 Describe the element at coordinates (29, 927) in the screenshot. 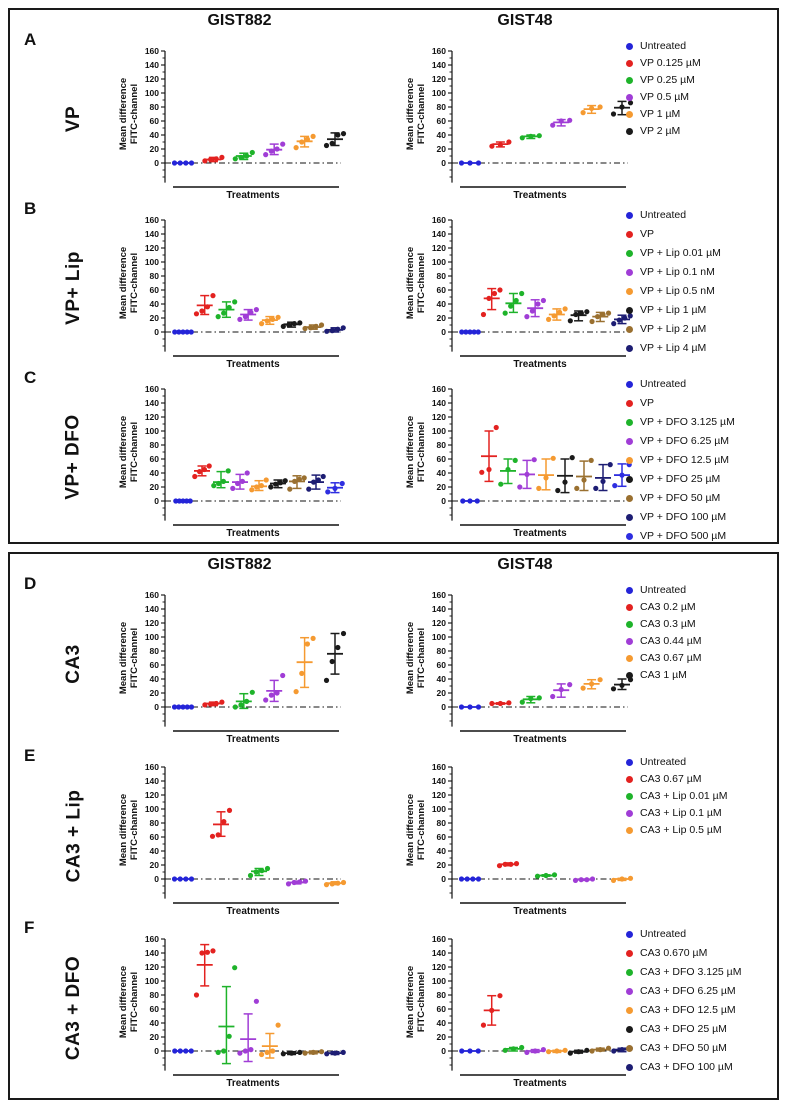

I see `panel-letter-f: F` at that location.